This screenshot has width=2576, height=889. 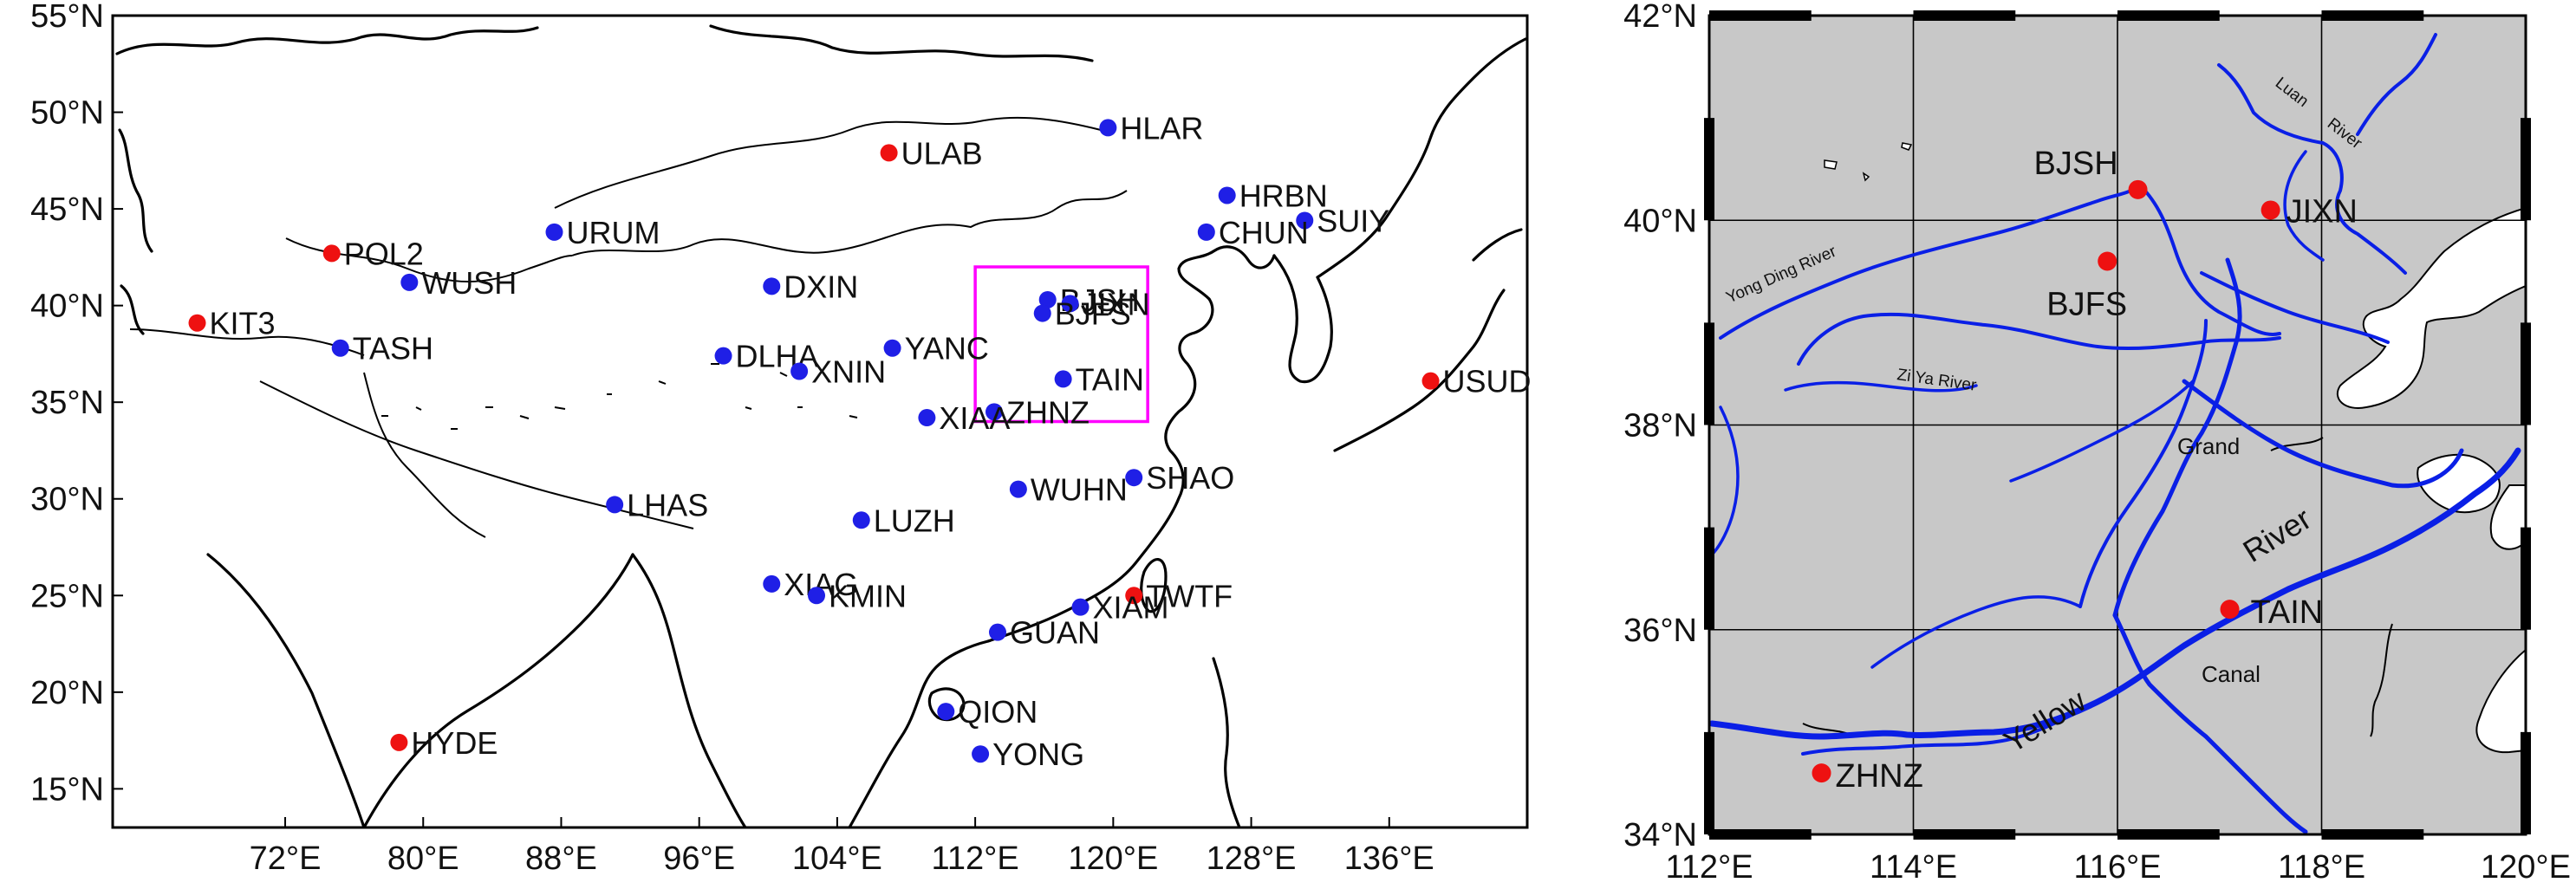 I want to click on grand-canal, so click(x=2210, y=723).